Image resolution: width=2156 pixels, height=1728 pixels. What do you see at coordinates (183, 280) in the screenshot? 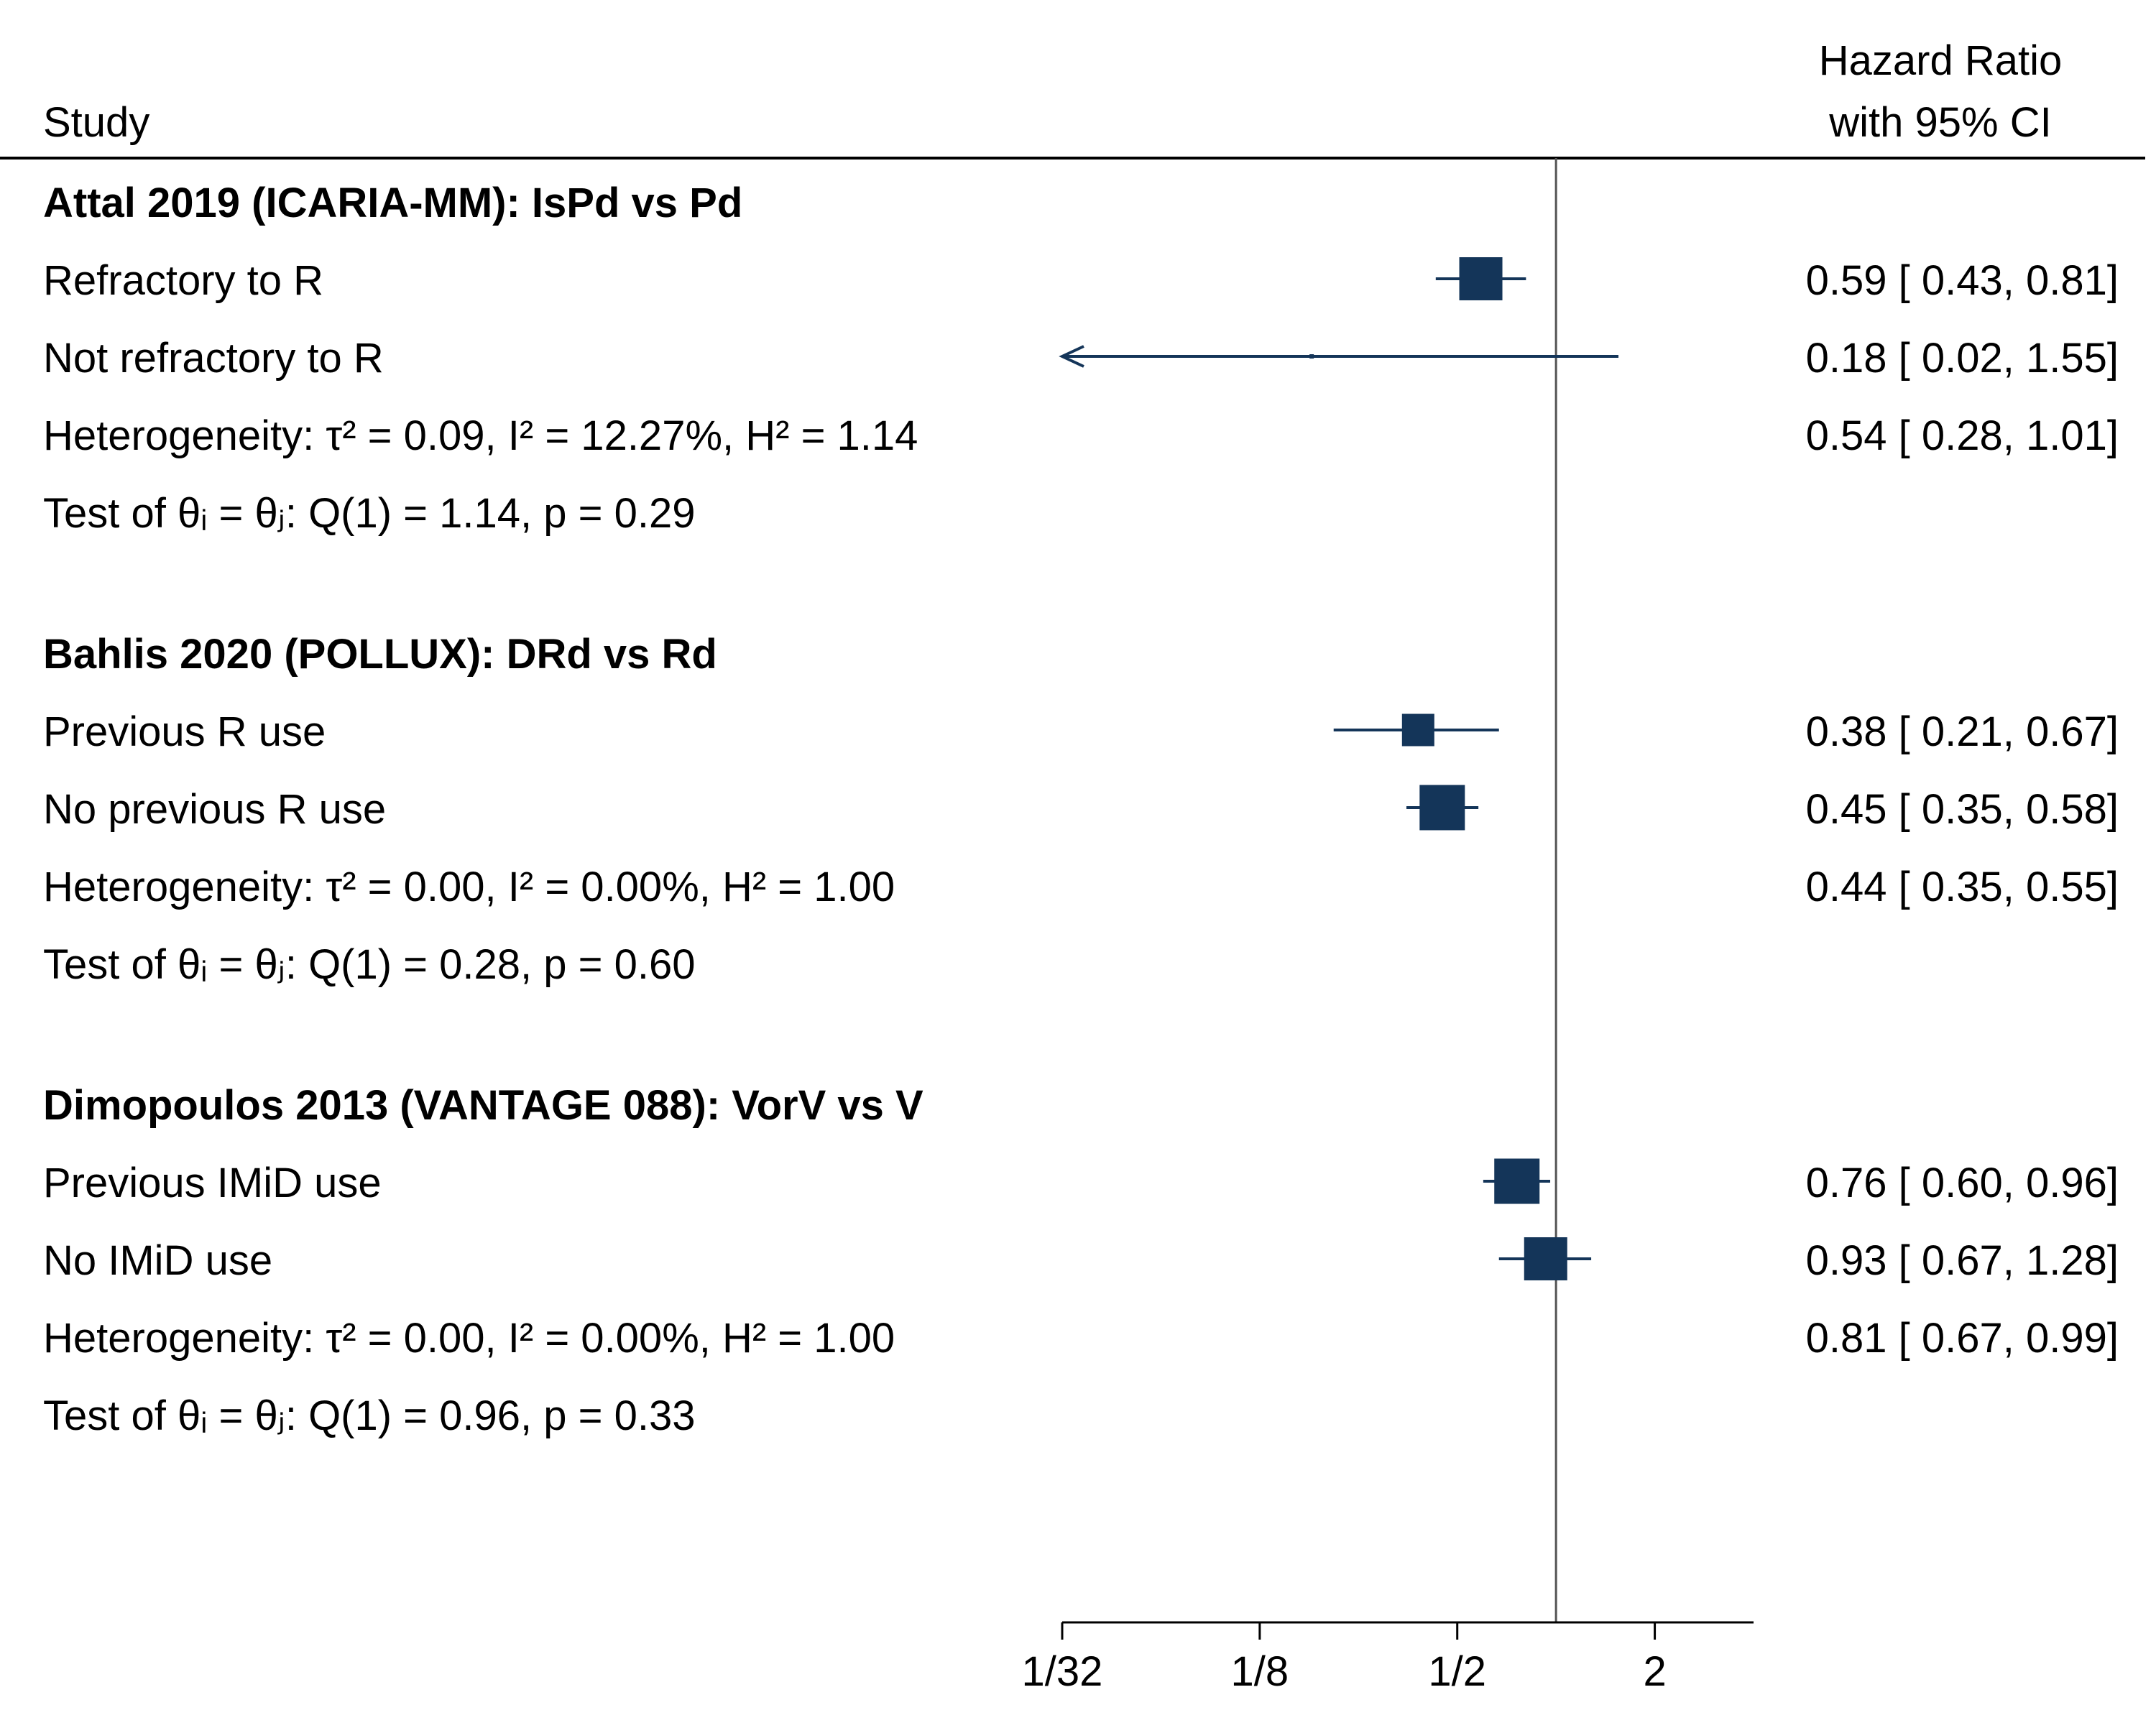
I see `study-label-refractory-r: Refractory to R` at bounding box center [183, 280].